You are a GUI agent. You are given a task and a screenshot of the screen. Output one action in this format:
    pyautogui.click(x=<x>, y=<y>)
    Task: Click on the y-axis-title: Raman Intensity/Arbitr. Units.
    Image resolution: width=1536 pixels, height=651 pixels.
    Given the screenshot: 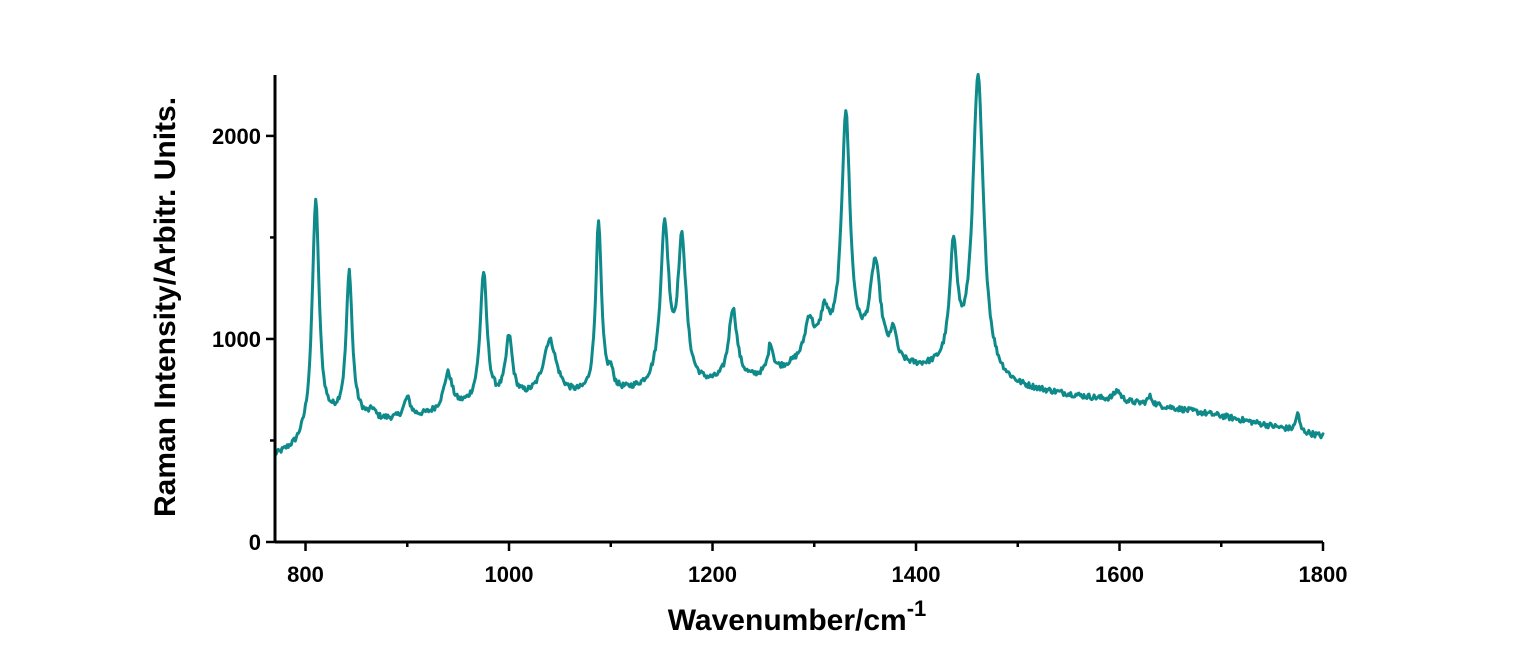 What is the action you would take?
    pyautogui.click(x=165, y=307)
    